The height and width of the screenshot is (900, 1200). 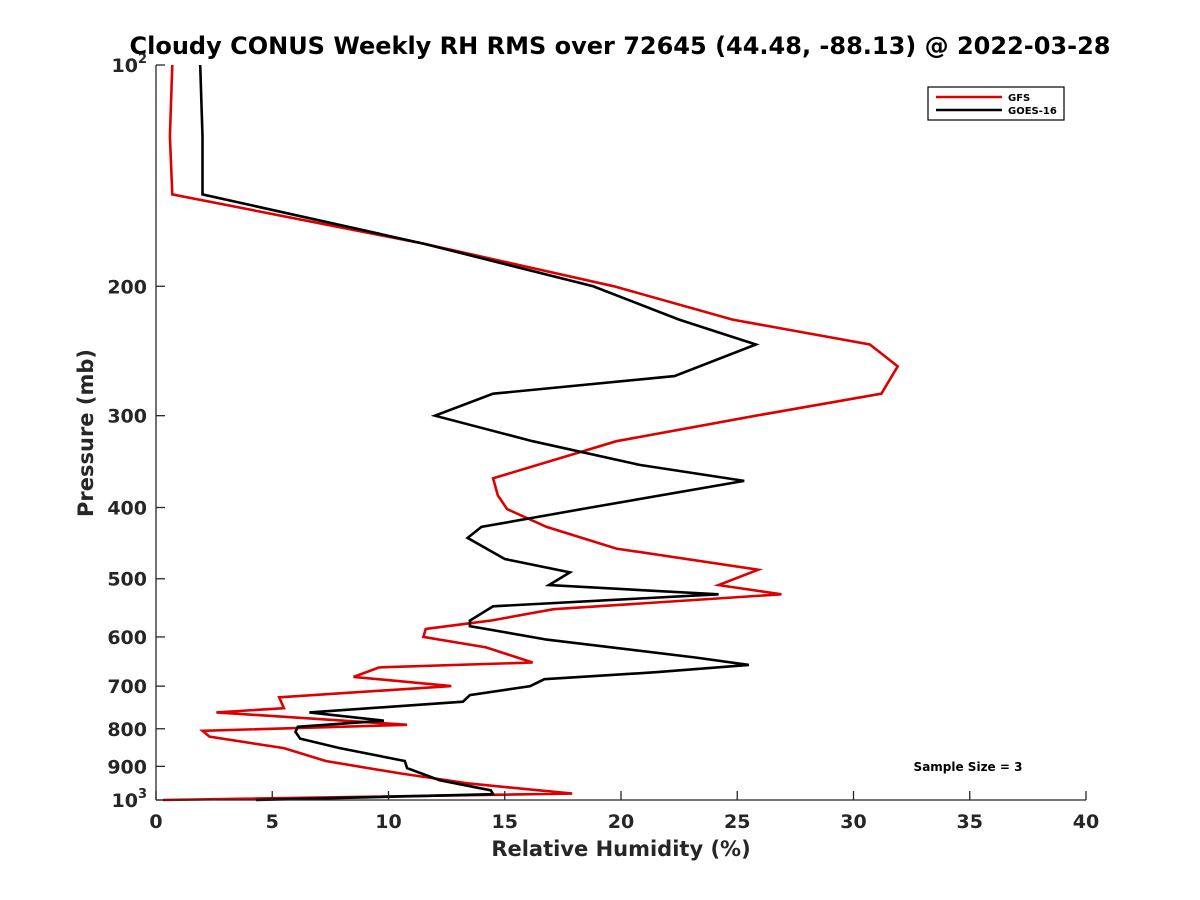 What do you see at coordinates (127, 417) in the screenshot?
I see `y-tick-label: 300` at bounding box center [127, 417].